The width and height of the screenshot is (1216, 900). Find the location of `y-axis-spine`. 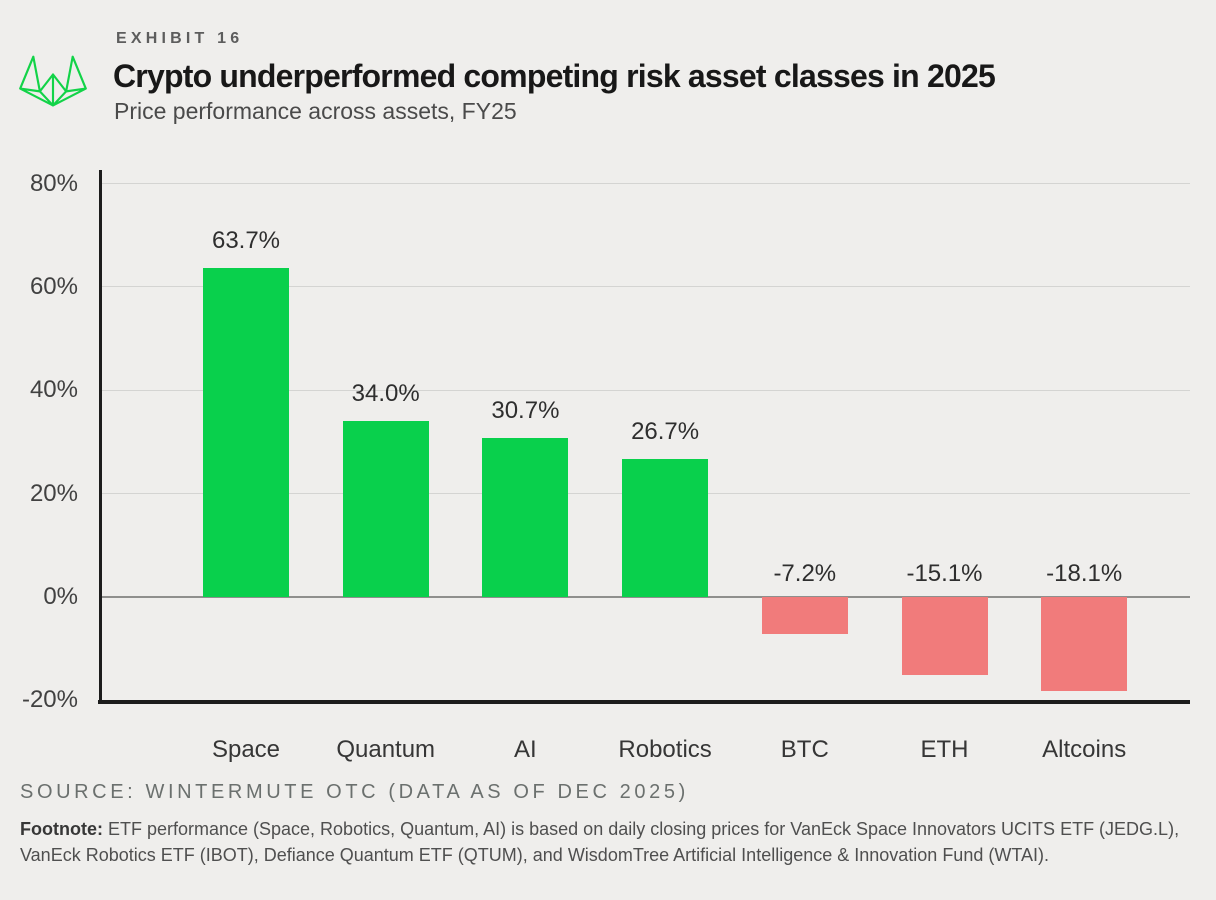

y-axis-spine is located at coordinates (100, 437).